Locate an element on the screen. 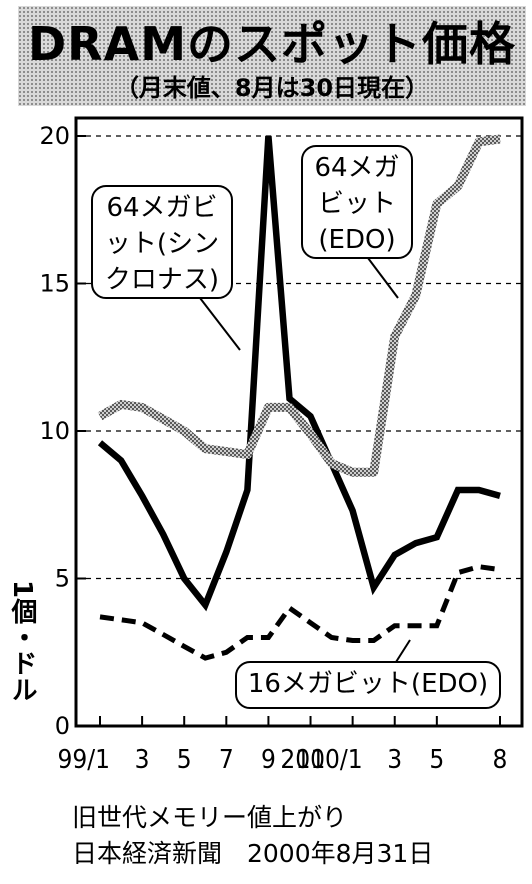 This screenshot has width=532, height=884. chart-title: DRAMのスポット価格 is located at coordinates (272, 44).